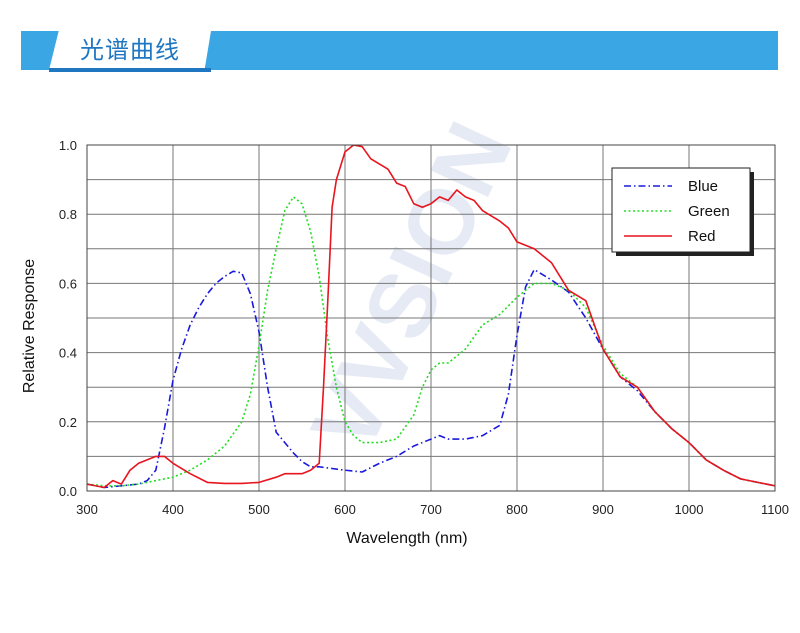 This screenshot has height=633, width=800. I want to click on x-tick-label: 900, so click(603, 509).